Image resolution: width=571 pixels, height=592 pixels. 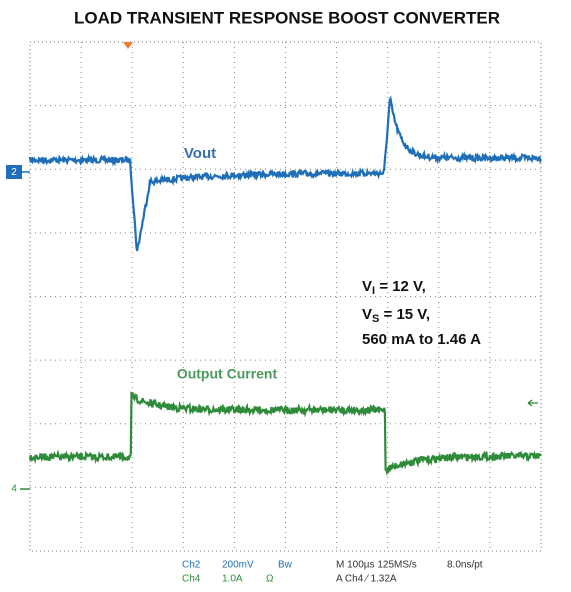 I want to click on trigger: A Ch4 ⁄ 1.32A, so click(x=366, y=579).